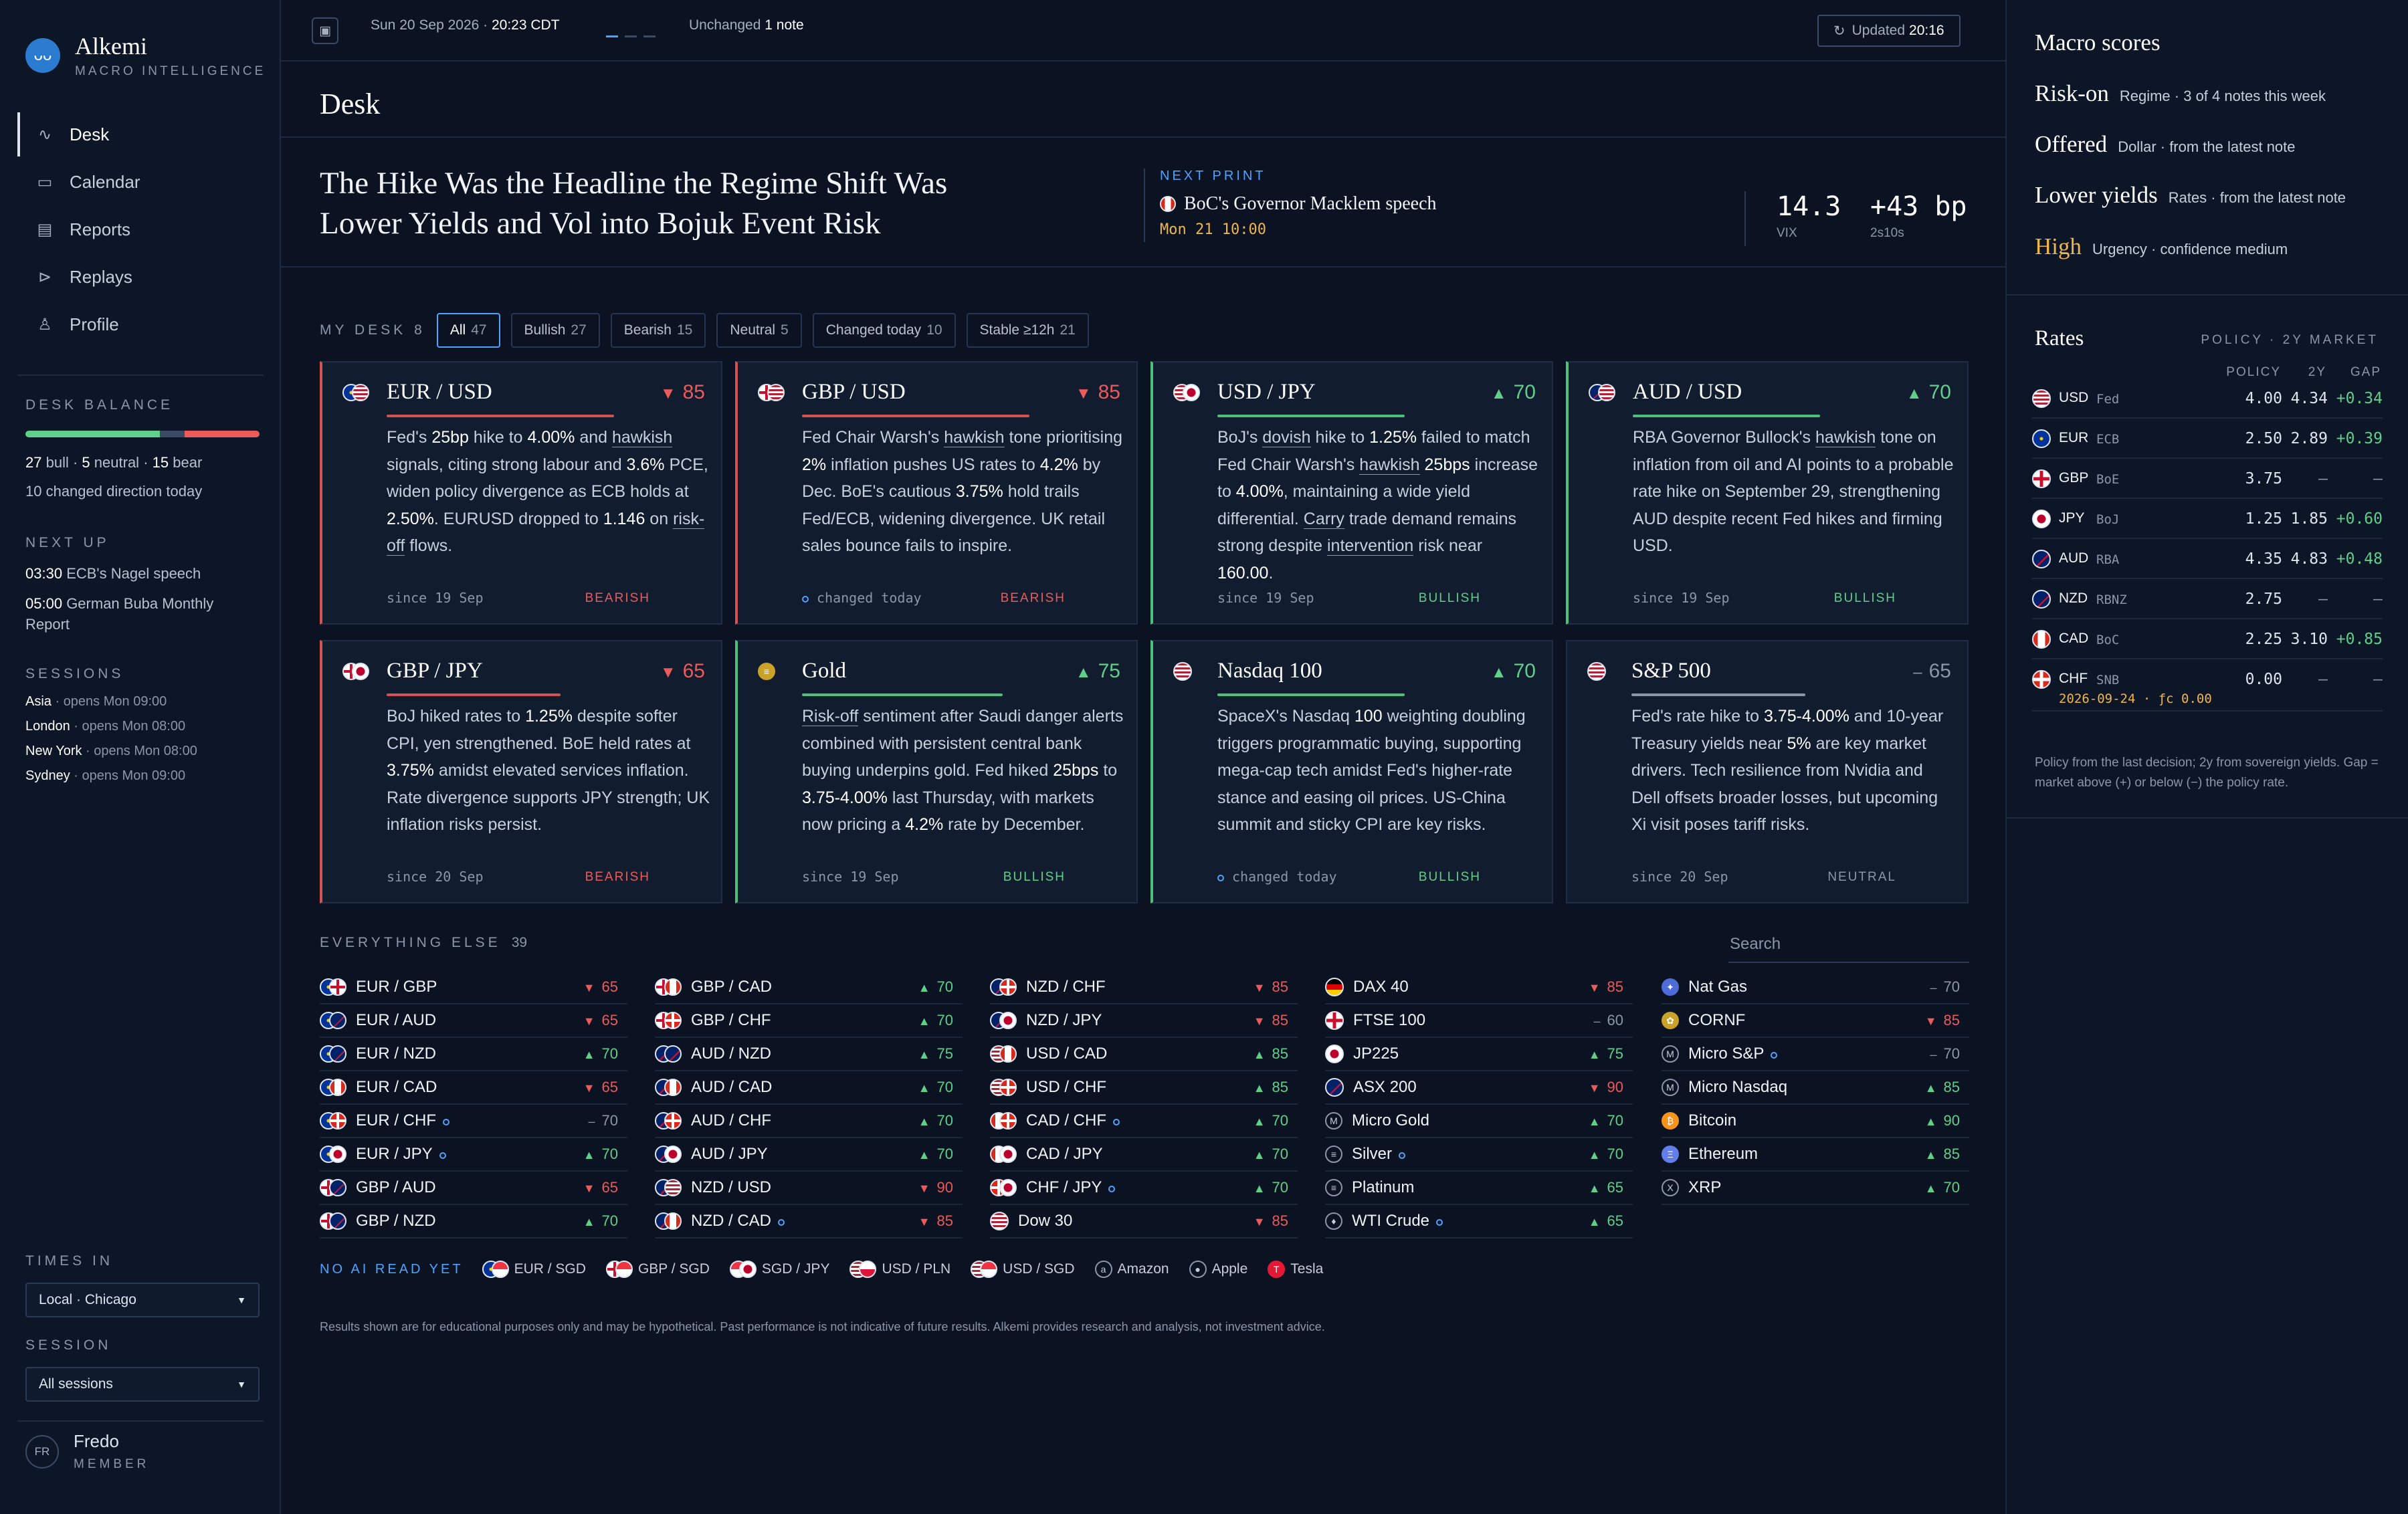 This screenshot has height=1514, width=2408. I want to click on instrument-score: ▼ 90, so click(1605, 1087).